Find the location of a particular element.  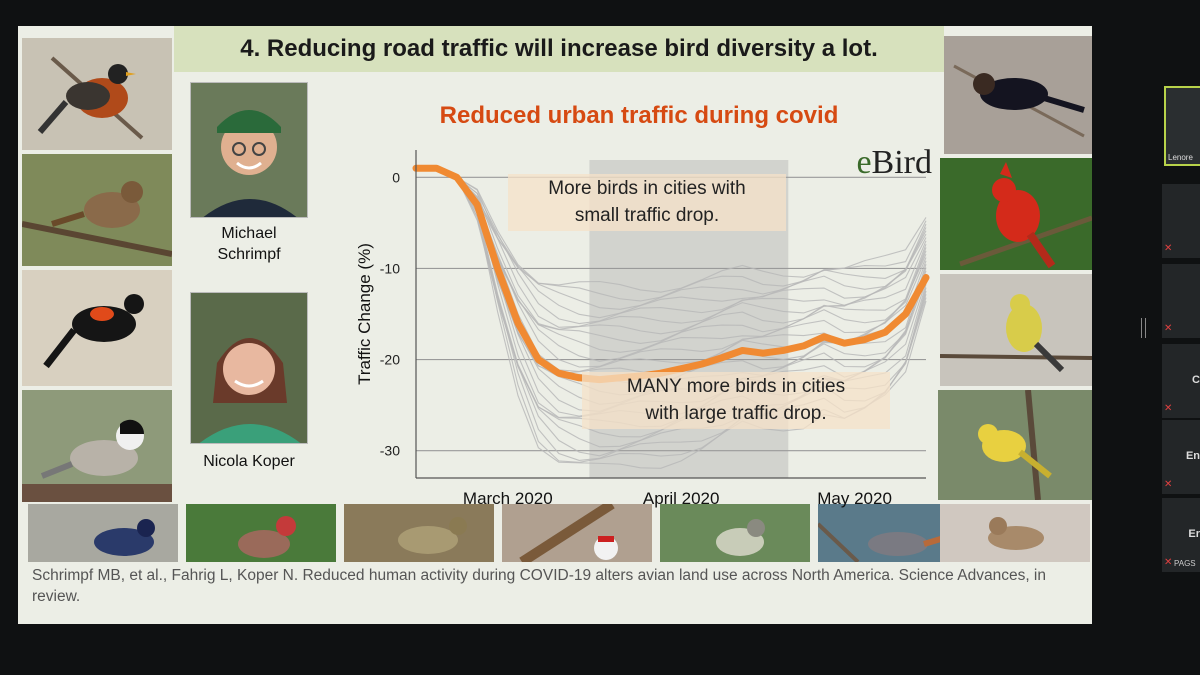

chart-title: Reduced urban traffic during covid is located at coordinates (639, 115).